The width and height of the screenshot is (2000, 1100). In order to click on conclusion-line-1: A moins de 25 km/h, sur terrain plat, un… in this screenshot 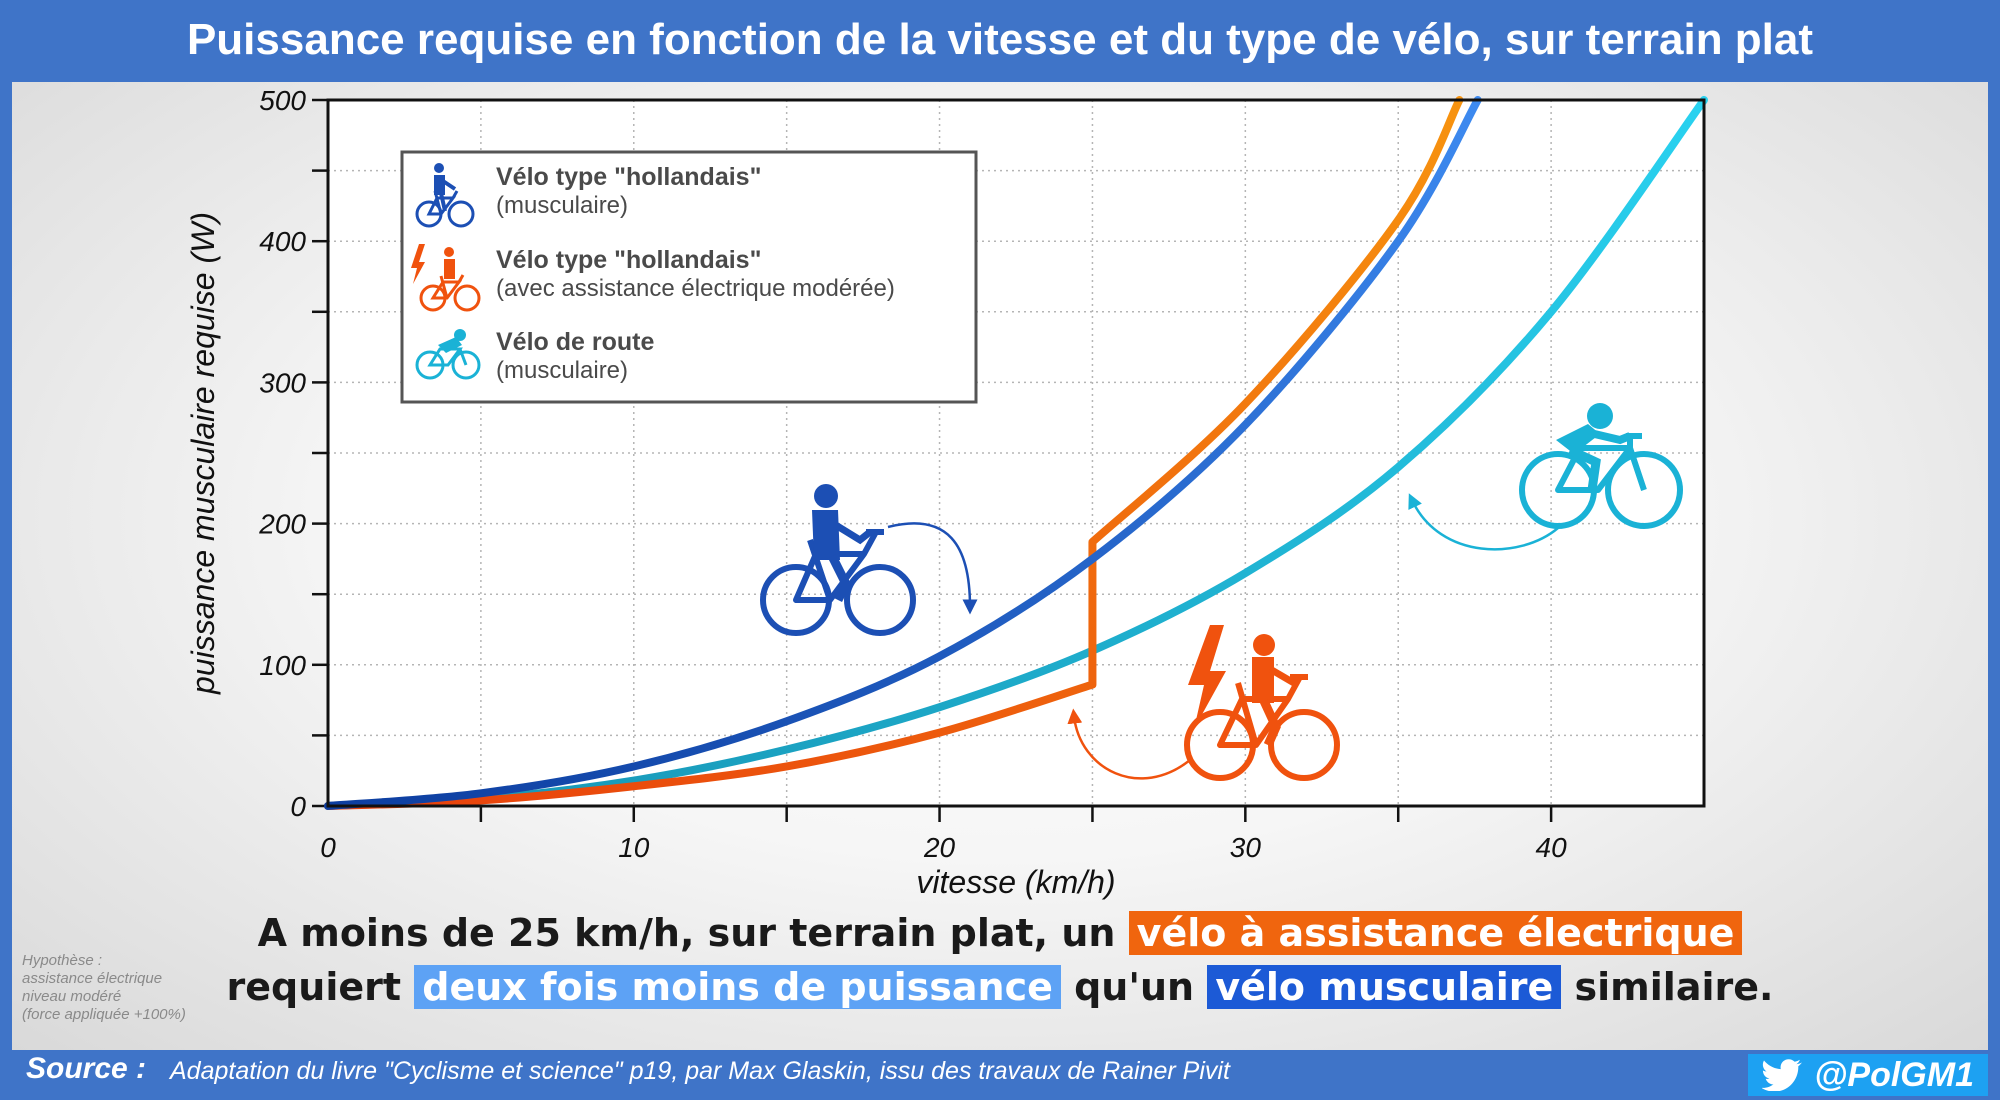, I will do `click(1000, 933)`.